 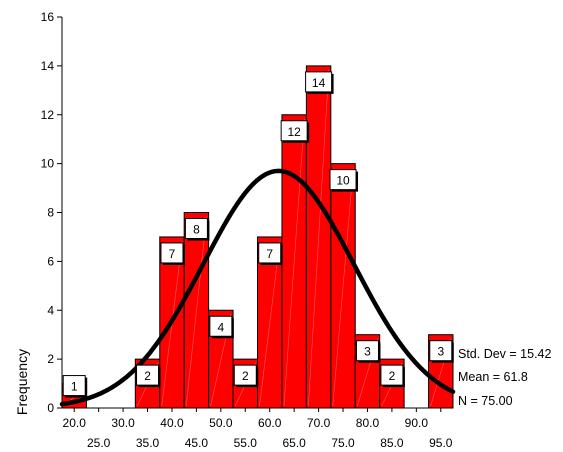 What do you see at coordinates (417, 423) in the screenshot?
I see `x-tick-label: 90.0` at bounding box center [417, 423].